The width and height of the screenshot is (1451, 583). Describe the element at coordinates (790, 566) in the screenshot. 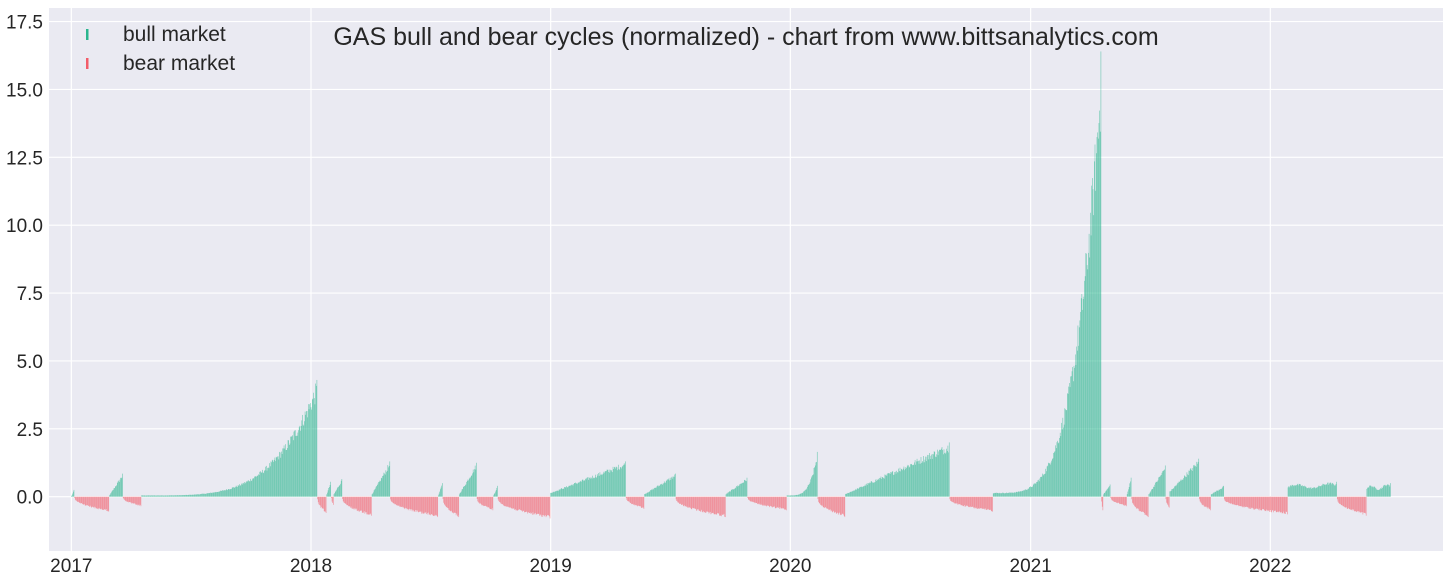

I see `x-tick-label: 2020` at that location.